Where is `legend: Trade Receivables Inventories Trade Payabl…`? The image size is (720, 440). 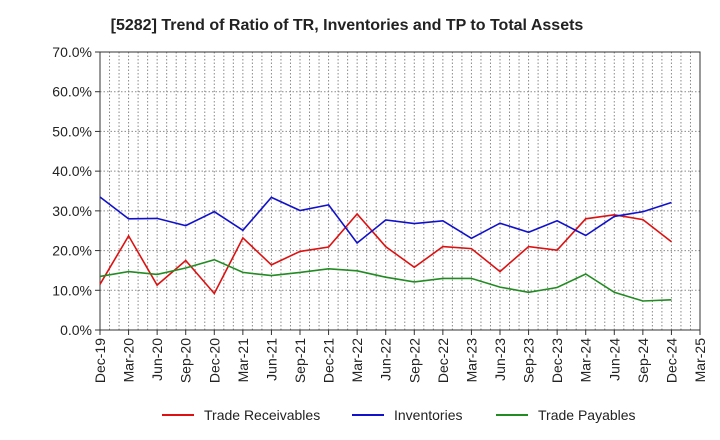 legend: Trade Receivables Inventories Trade Payabl… is located at coordinates (399, 415).